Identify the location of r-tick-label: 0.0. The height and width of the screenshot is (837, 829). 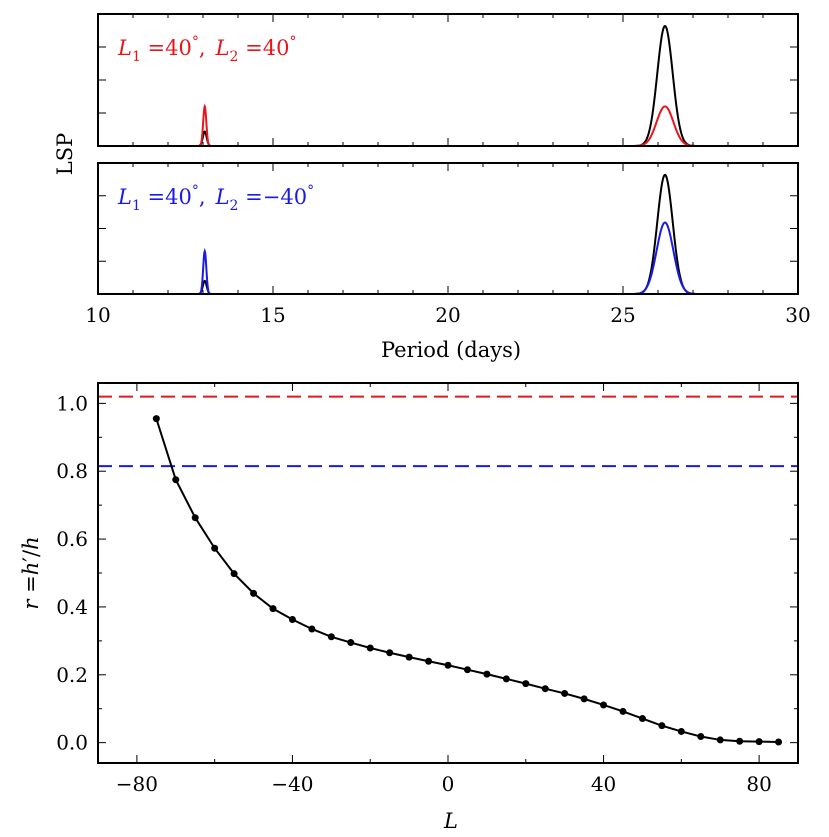
(72, 743).